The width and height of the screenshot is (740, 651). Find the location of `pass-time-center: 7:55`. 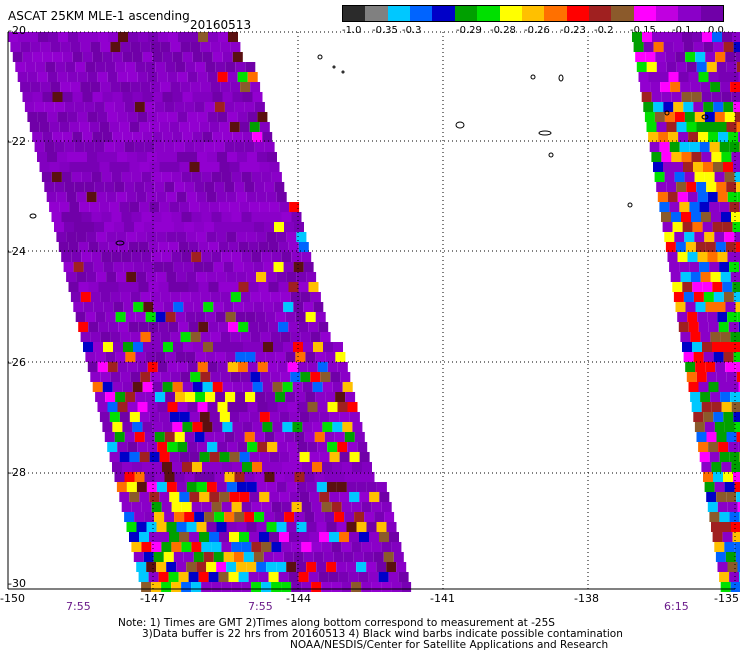

pass-time-center: 7:55 is located at coordinates (260, 607).